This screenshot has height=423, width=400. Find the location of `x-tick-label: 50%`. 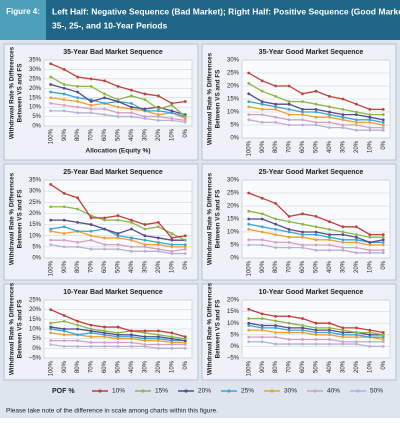

x-tick-label: 50% is located at coordinates (119, 366).